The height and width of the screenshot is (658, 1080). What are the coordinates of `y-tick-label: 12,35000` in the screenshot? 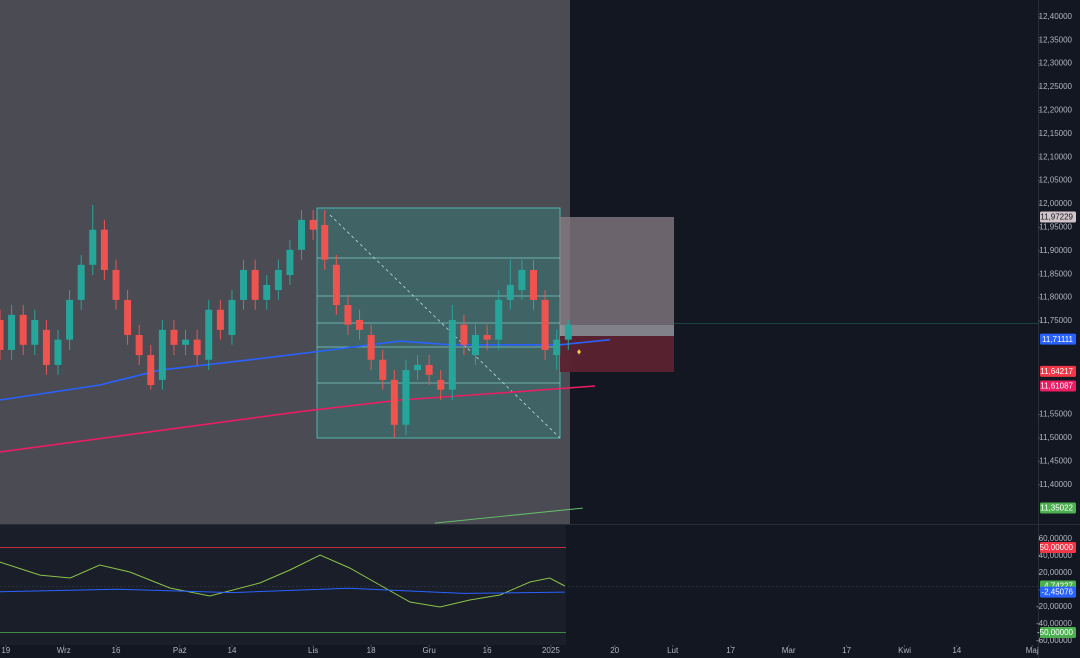 It's located at (1056, 39).